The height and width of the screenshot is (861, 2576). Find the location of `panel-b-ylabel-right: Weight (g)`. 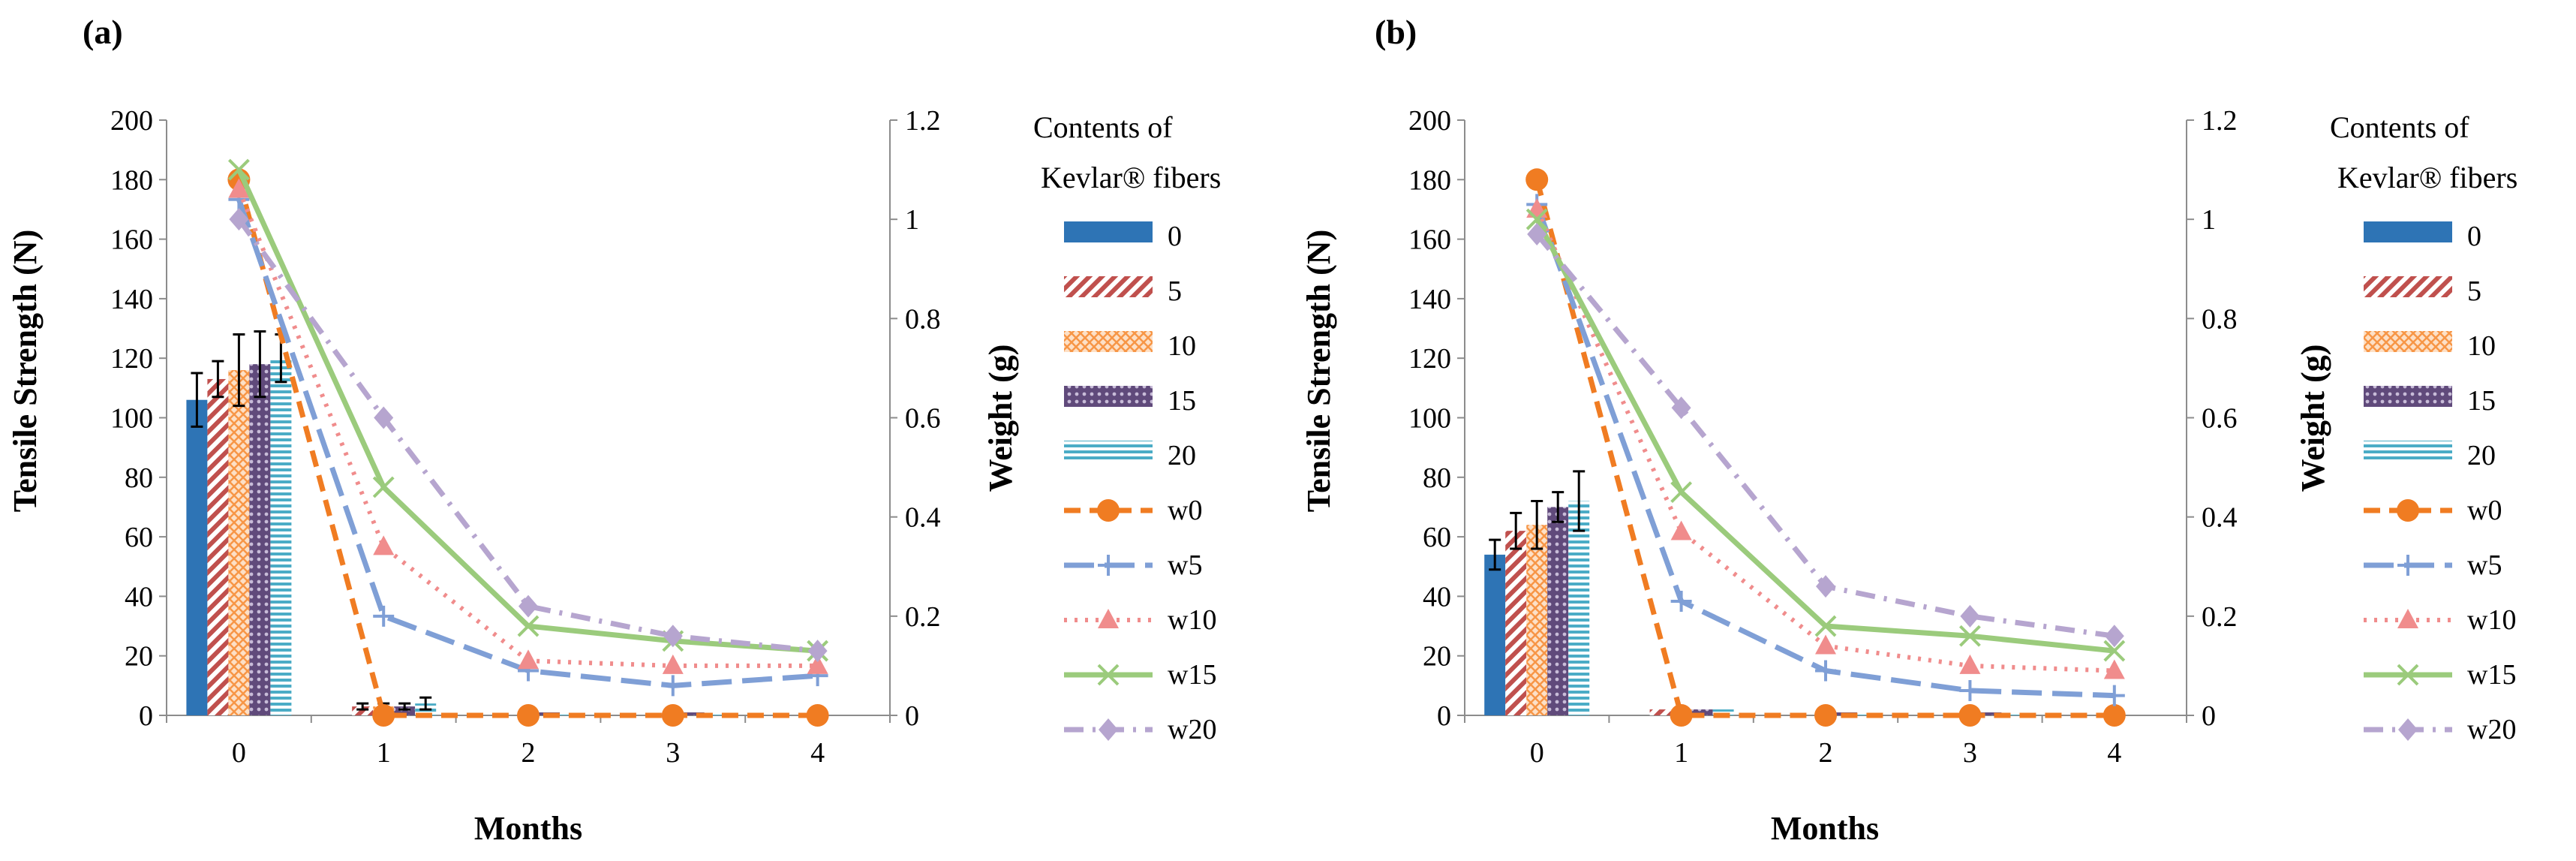

panel-b-ylabel-right: Weight (g) is located at coordinates (2313, 418).